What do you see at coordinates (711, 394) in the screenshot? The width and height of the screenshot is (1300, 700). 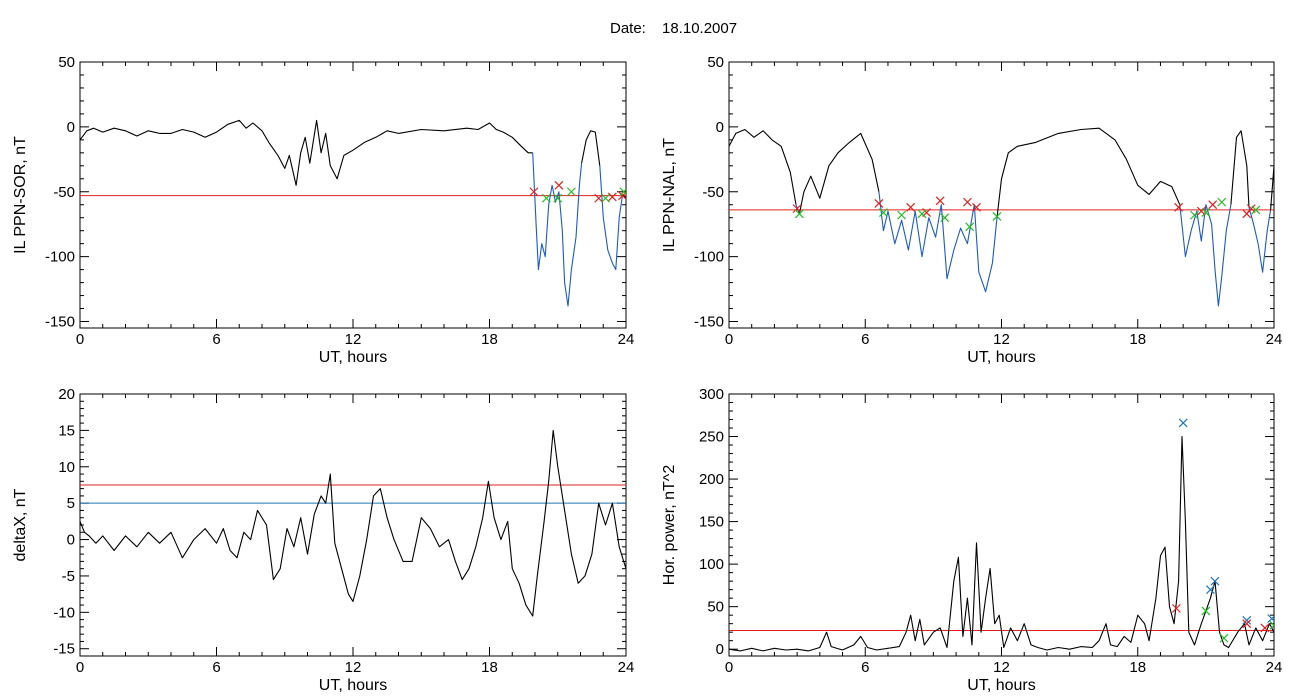 I see `y-tick-label: 300` at bounding box center [711, 394].